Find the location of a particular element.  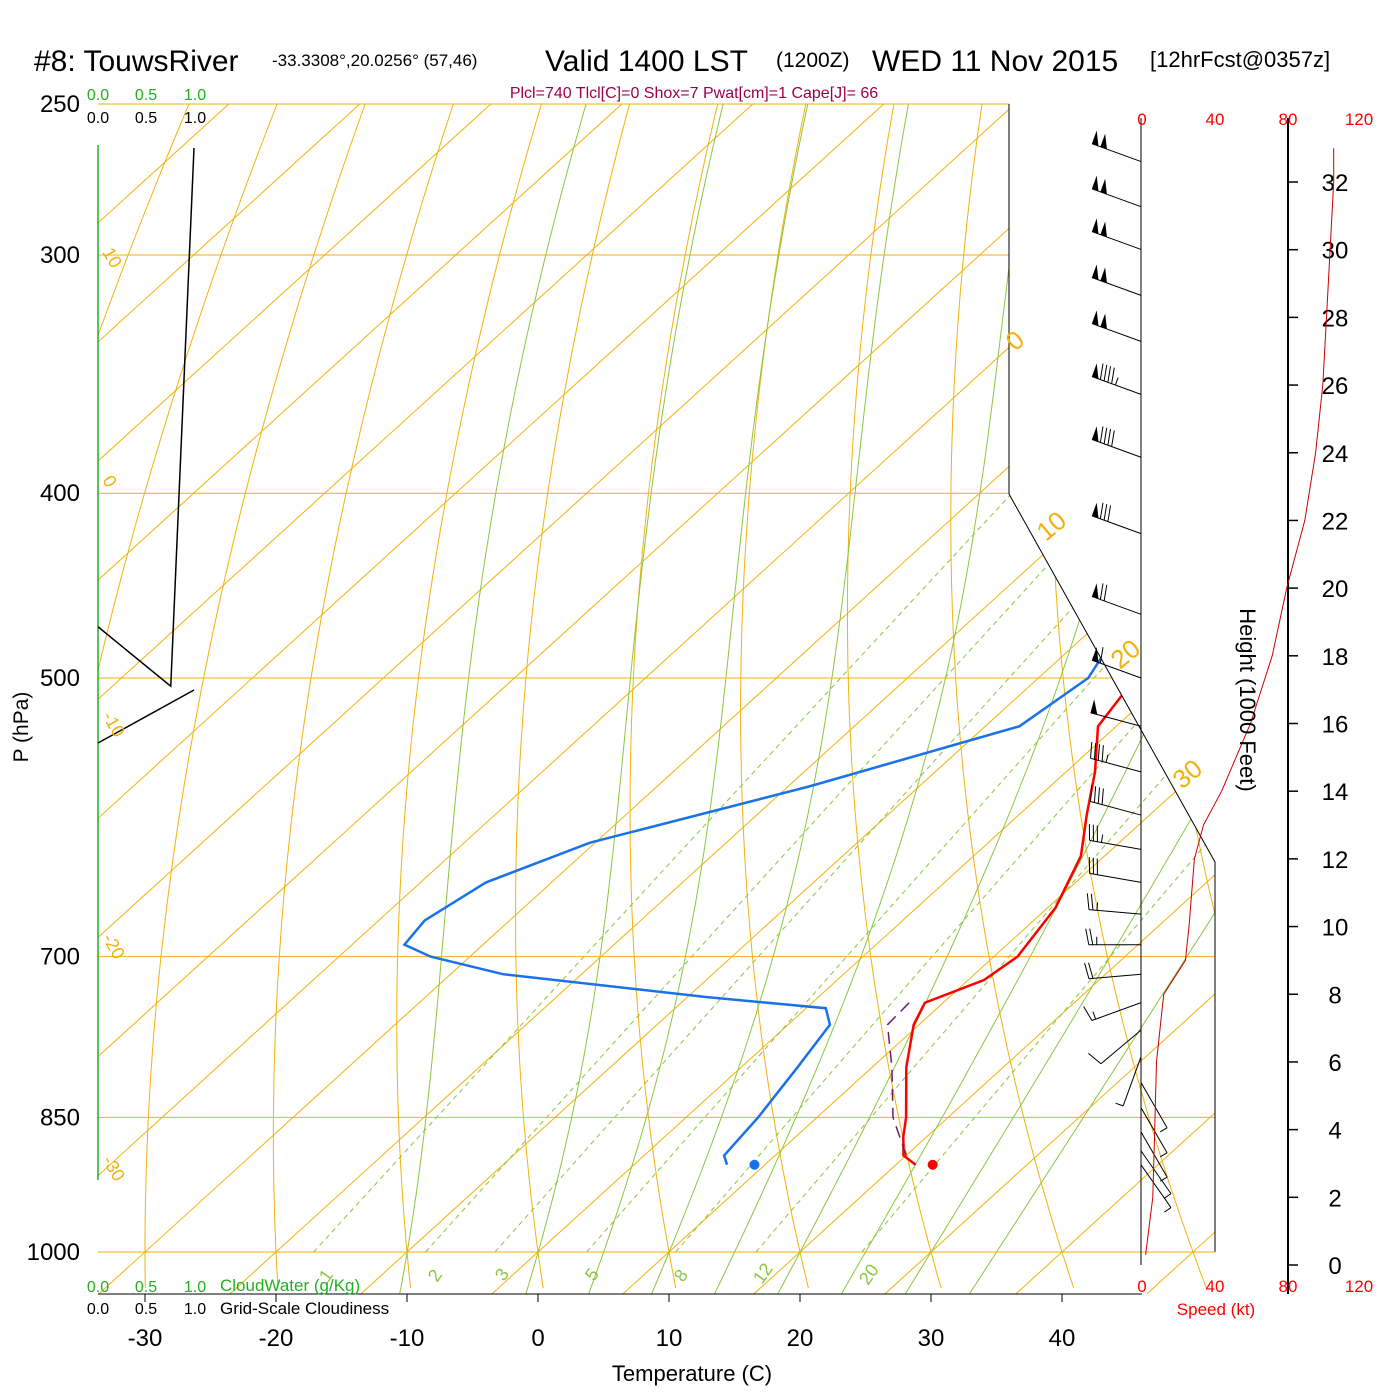

pressure-tick-400: 400 is located at coordinates (60, 493).